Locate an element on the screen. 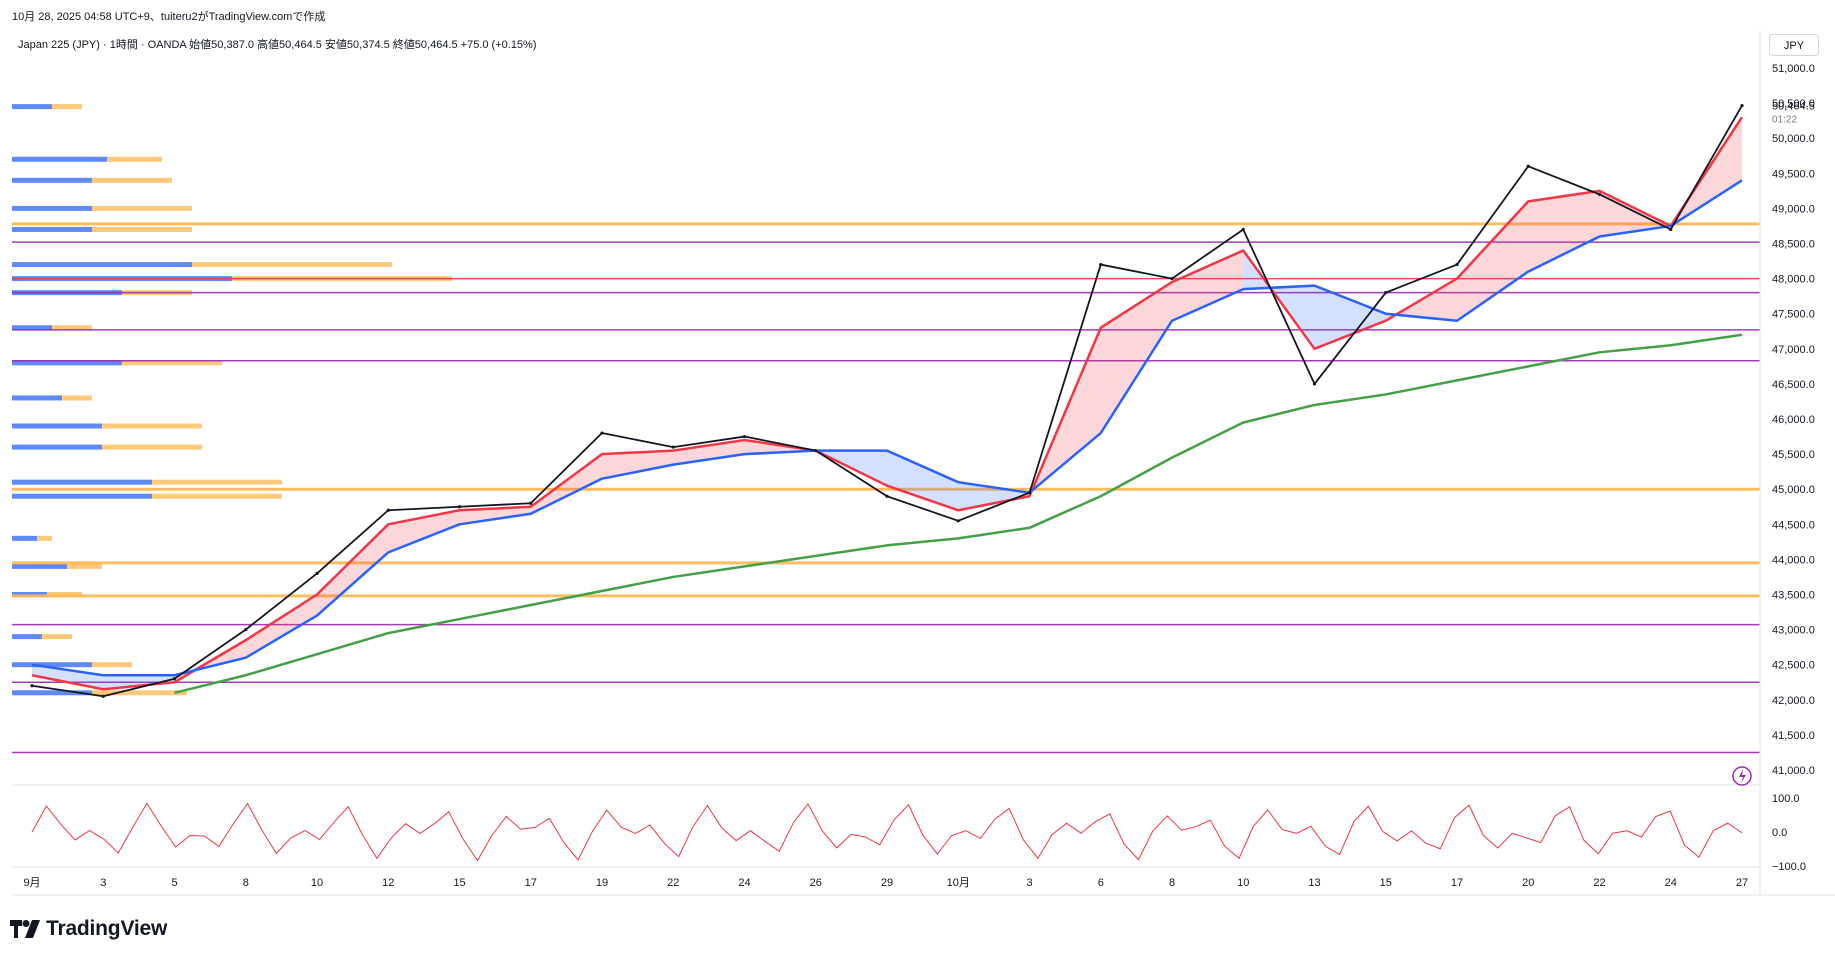 Image resolution: width=1835 pixels, height=958 pixels. tradingview-brand: TradingView is located at coordinates (88, 929).